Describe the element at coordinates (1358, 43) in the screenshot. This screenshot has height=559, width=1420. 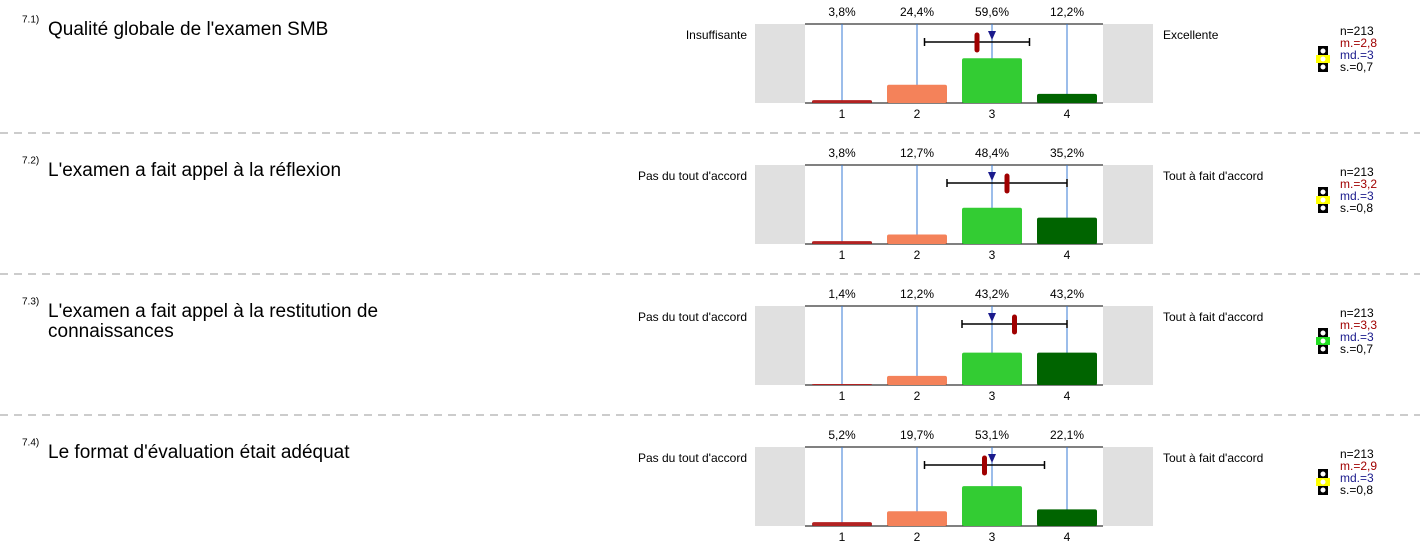
I see `stat-mean: m.=2,8` at that location.